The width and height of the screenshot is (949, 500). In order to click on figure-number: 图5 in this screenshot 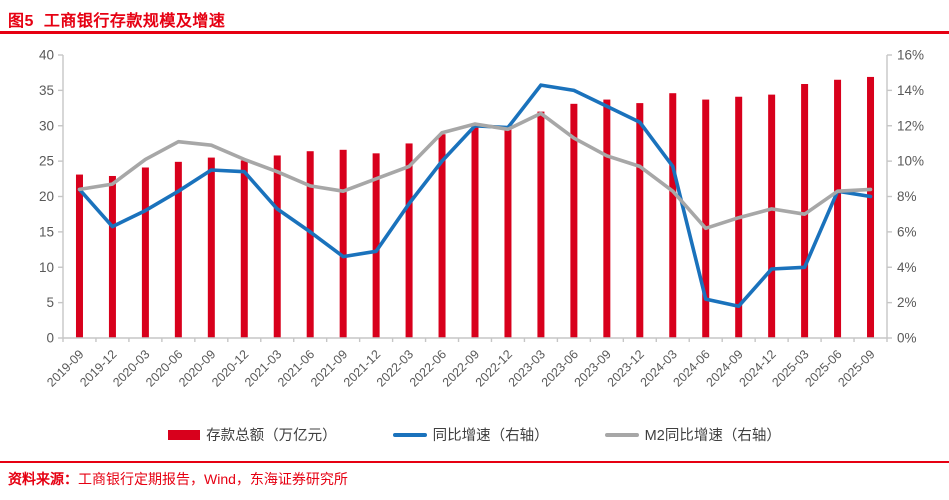, I will do `click(21, 21)`.